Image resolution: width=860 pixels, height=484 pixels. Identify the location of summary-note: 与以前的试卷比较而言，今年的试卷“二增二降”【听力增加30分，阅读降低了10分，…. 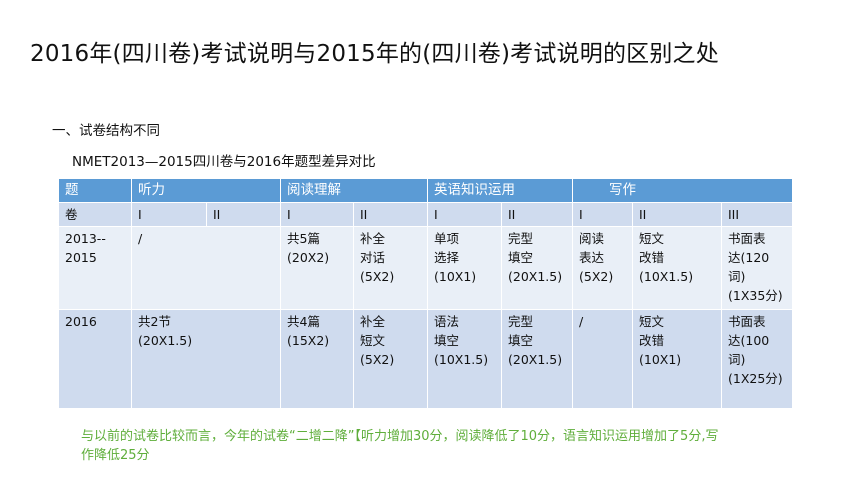
(400, 446).